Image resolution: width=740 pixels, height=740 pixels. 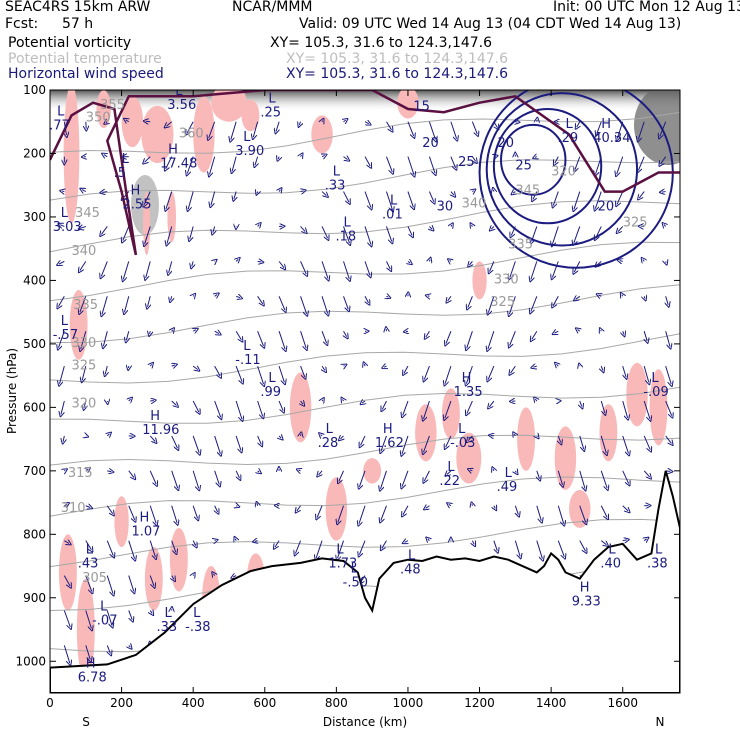 I want to click on theta-label: 310, so click(x=73, y=508).